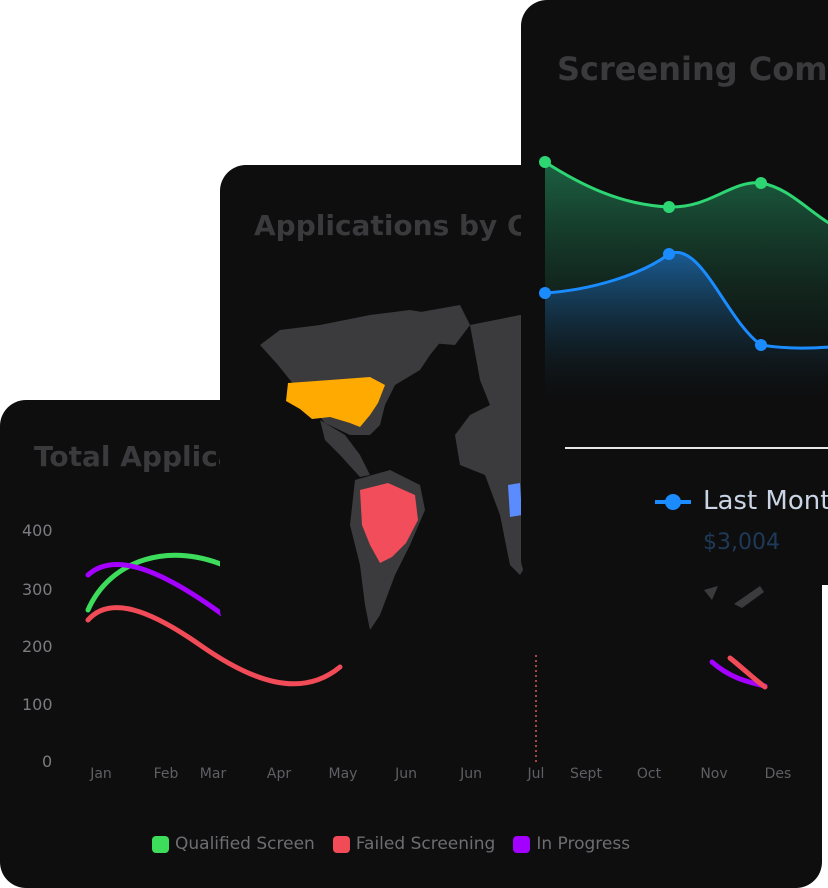 The image size is (828, 888). Describe the element at coordinates (101, 774) in the screenshot. I see `month-jan: Jan` at that location.